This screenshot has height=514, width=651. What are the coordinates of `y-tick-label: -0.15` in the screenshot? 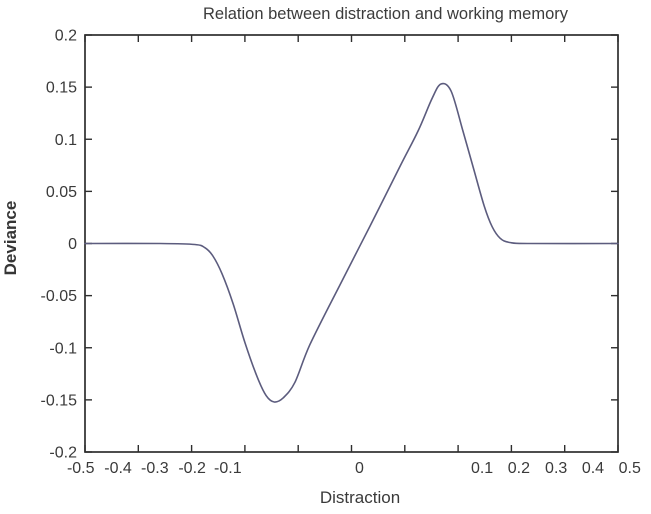 It's located at (59, 400).